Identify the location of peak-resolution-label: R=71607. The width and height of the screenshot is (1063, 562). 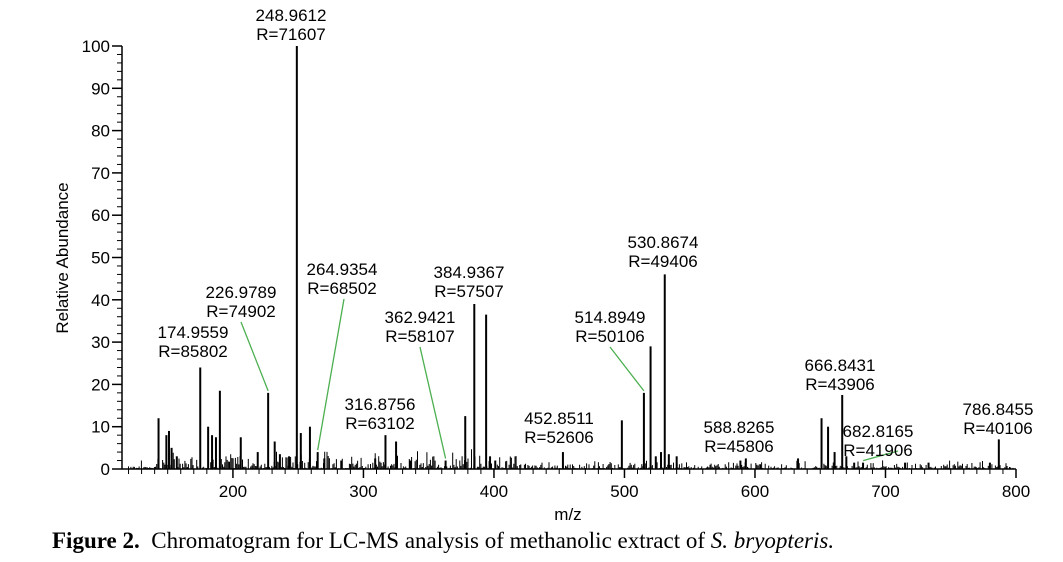
(290, 34).